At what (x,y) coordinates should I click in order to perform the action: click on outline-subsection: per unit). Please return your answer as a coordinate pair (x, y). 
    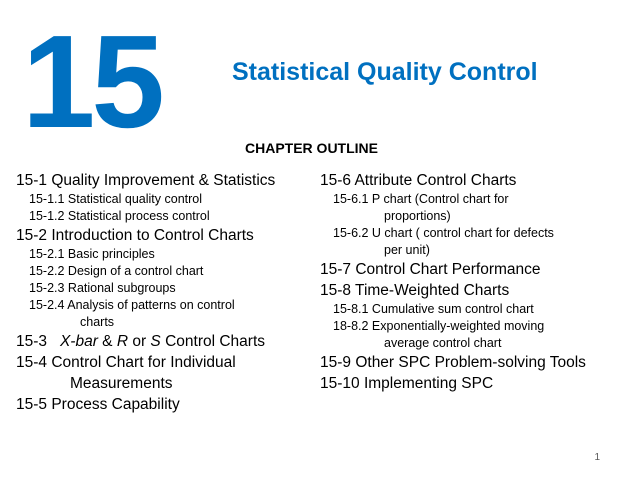
    Looking at the image, I should click on (407, 250).